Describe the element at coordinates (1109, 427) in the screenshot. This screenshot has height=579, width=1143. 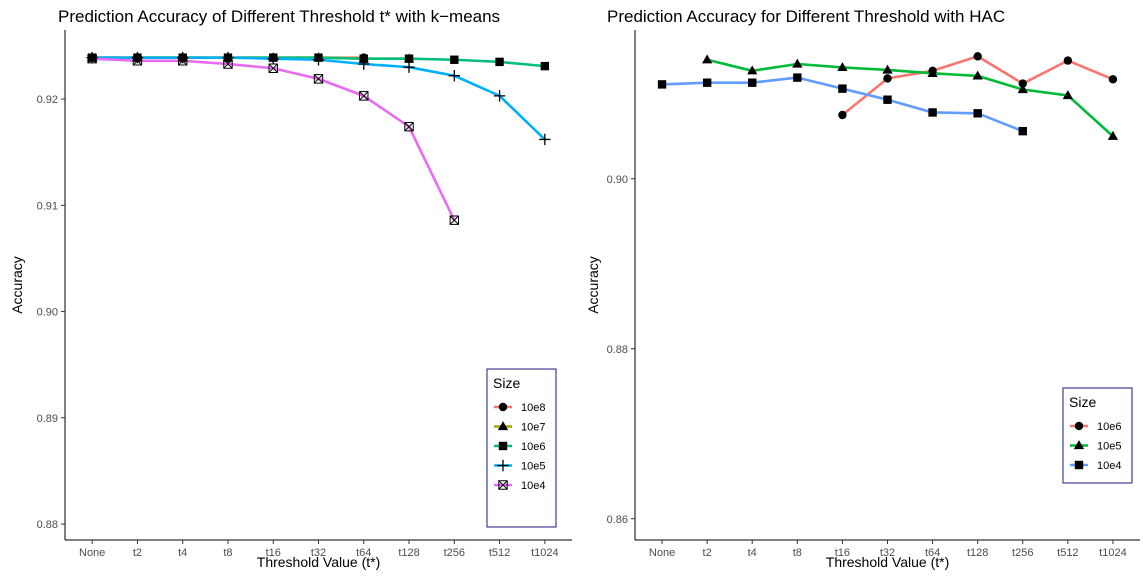
I see `legend-label: 10e6` at that location.